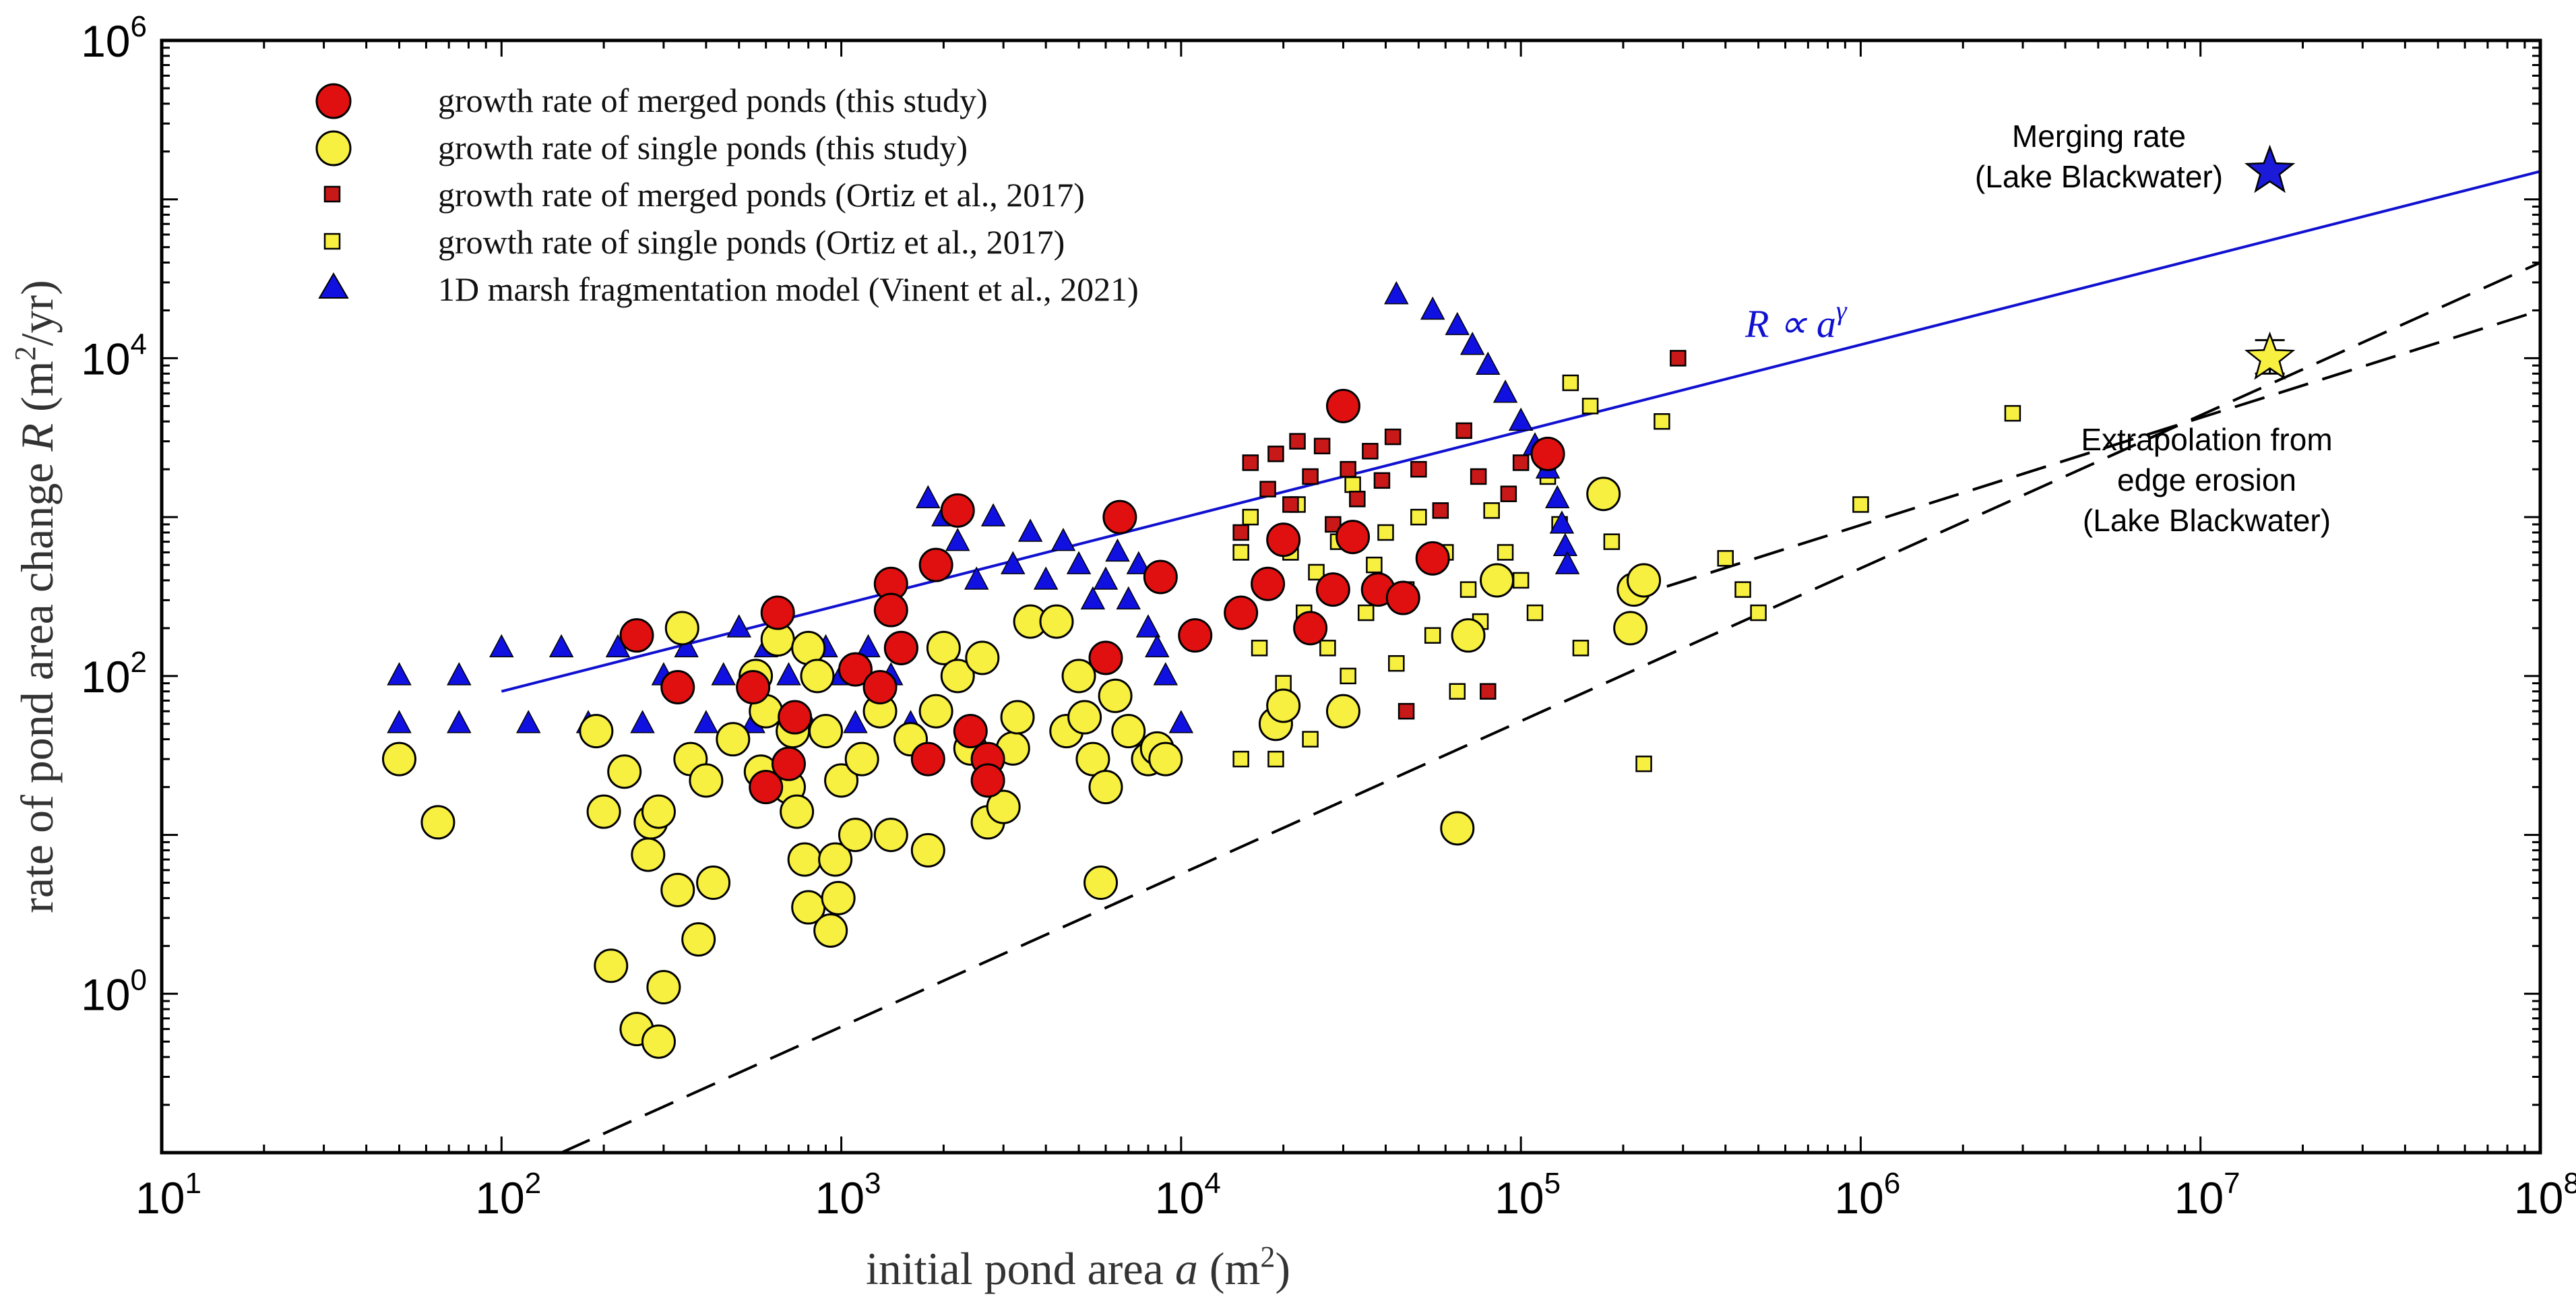  I want to click on annotation-merging-line1: Merging rate, so click(2099, 136).